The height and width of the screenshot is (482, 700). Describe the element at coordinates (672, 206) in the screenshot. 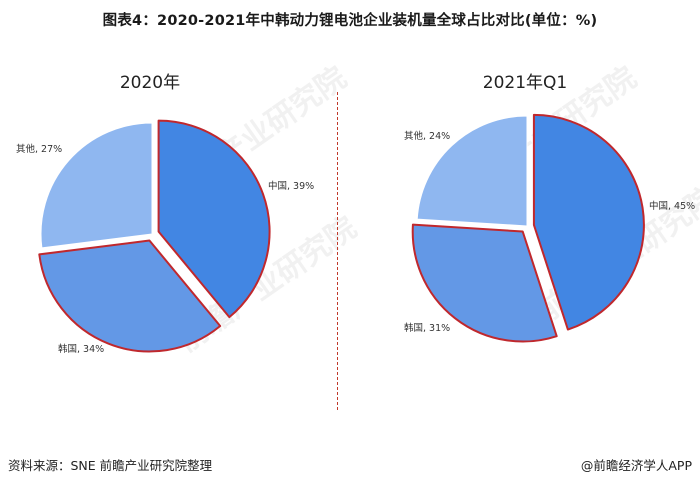

I see `slice-label-2021q1-0: 中国, 45%` at that location.